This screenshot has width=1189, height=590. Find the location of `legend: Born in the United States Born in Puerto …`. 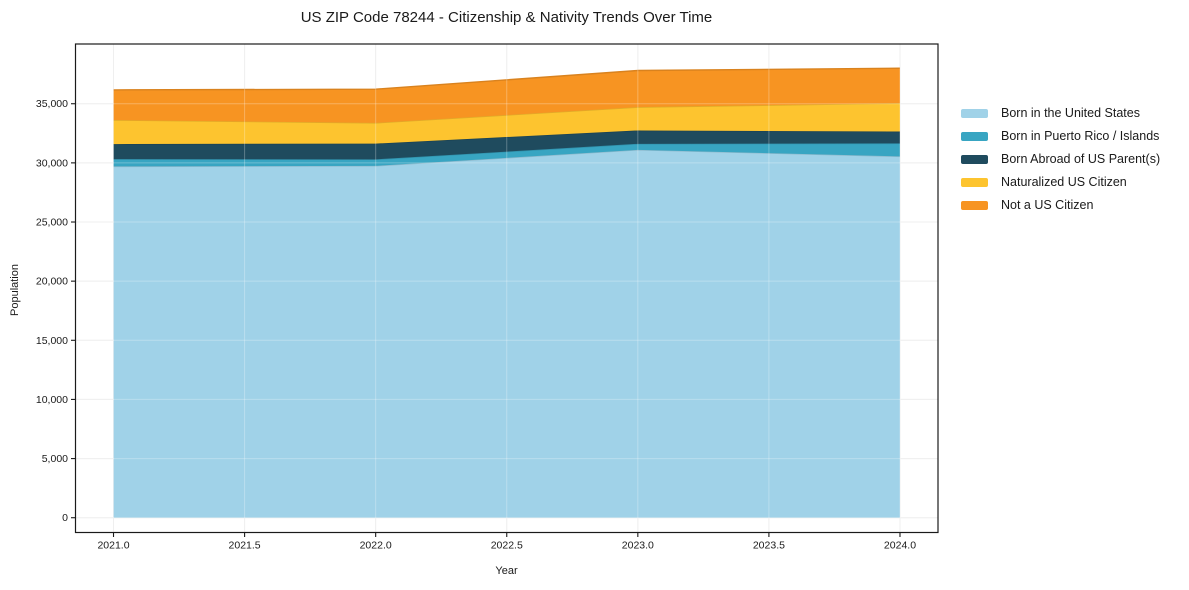

legend: Born in the United States Born in Puerto … is located at coordinates (1060, 159).